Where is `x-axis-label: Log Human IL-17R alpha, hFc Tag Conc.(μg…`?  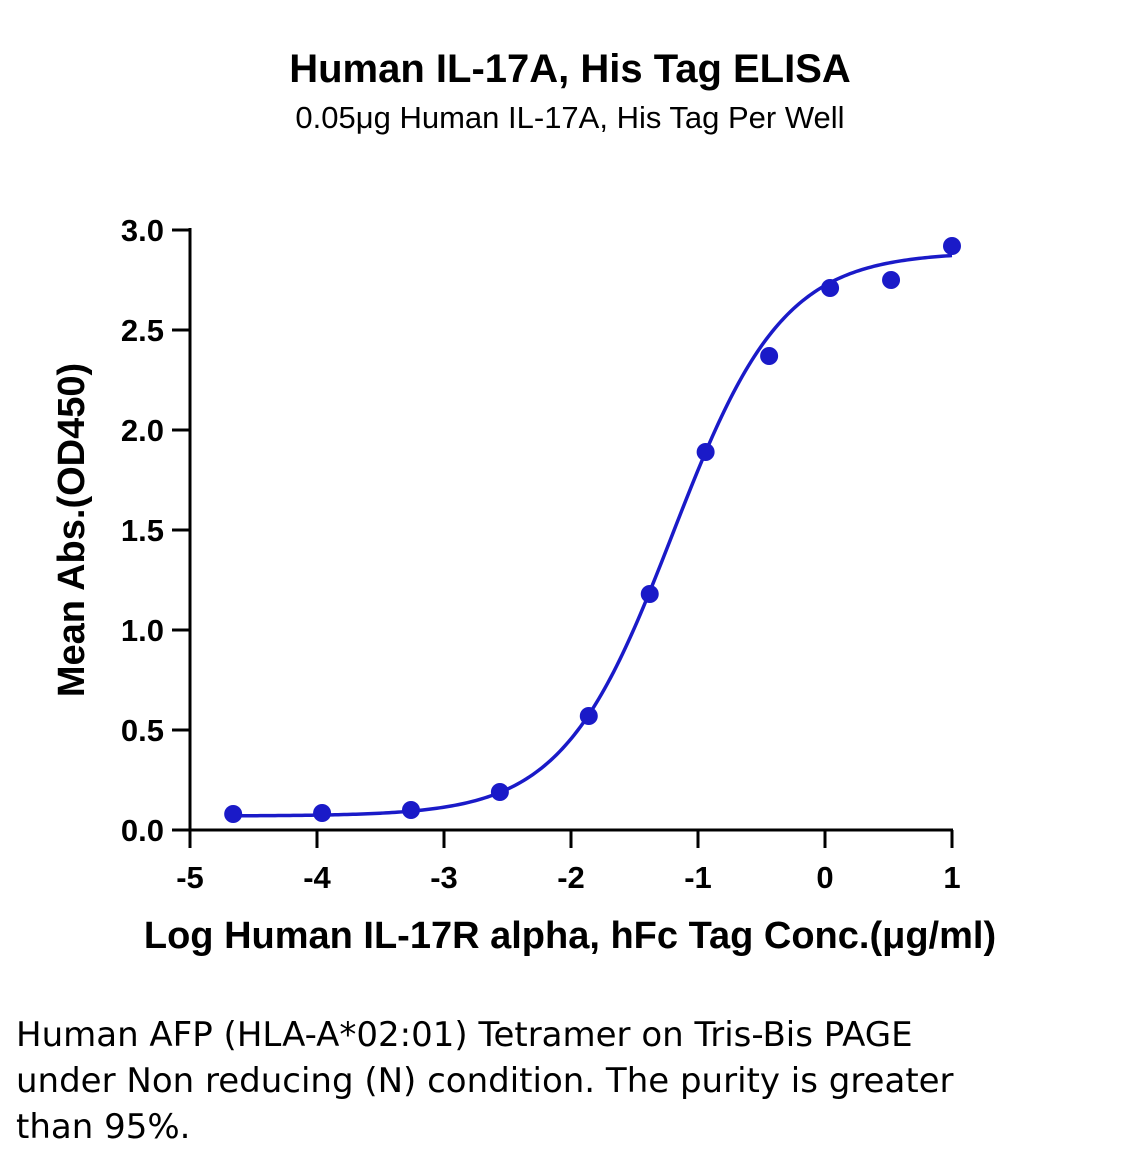
x-axis-label: Log Human IL-17R alpha, hFc Tag Conc.(μg… is located at coordinates (570, 936).